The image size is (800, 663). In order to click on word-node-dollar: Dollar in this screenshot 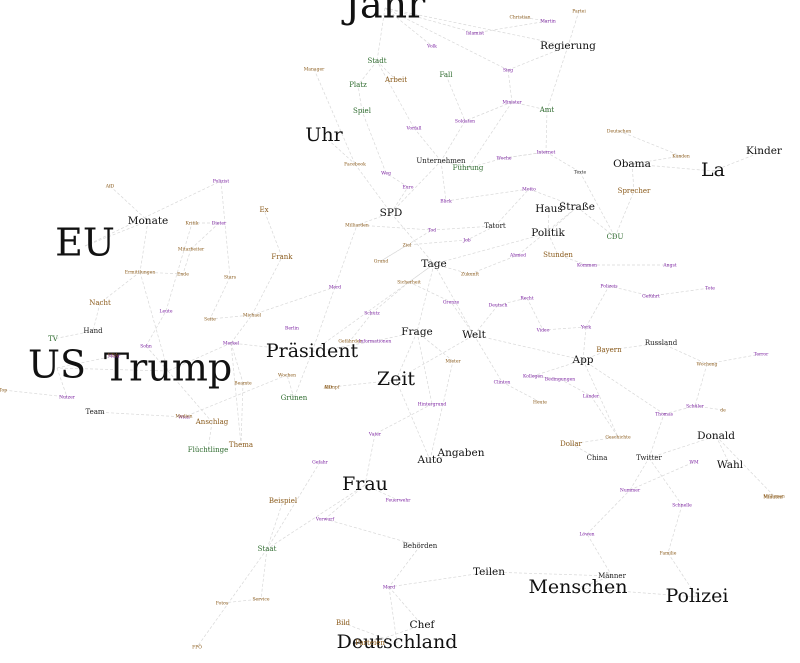, I will do `click(571, 444)`.